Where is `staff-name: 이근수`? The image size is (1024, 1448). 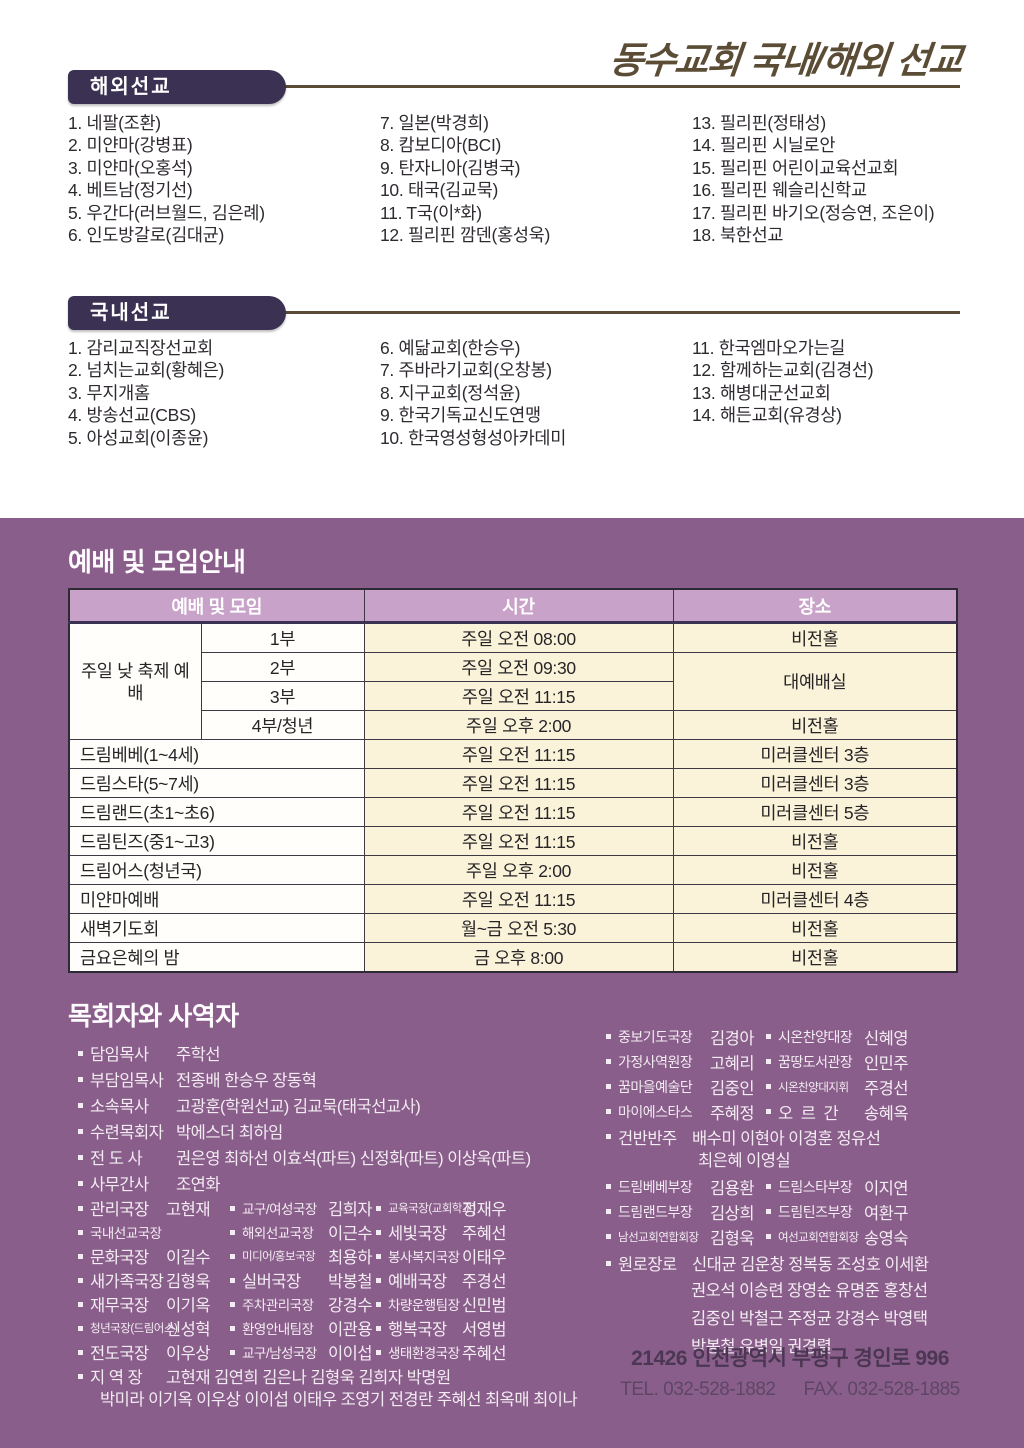 staff-name: 이근수 is located at coordinates (350, 1234).